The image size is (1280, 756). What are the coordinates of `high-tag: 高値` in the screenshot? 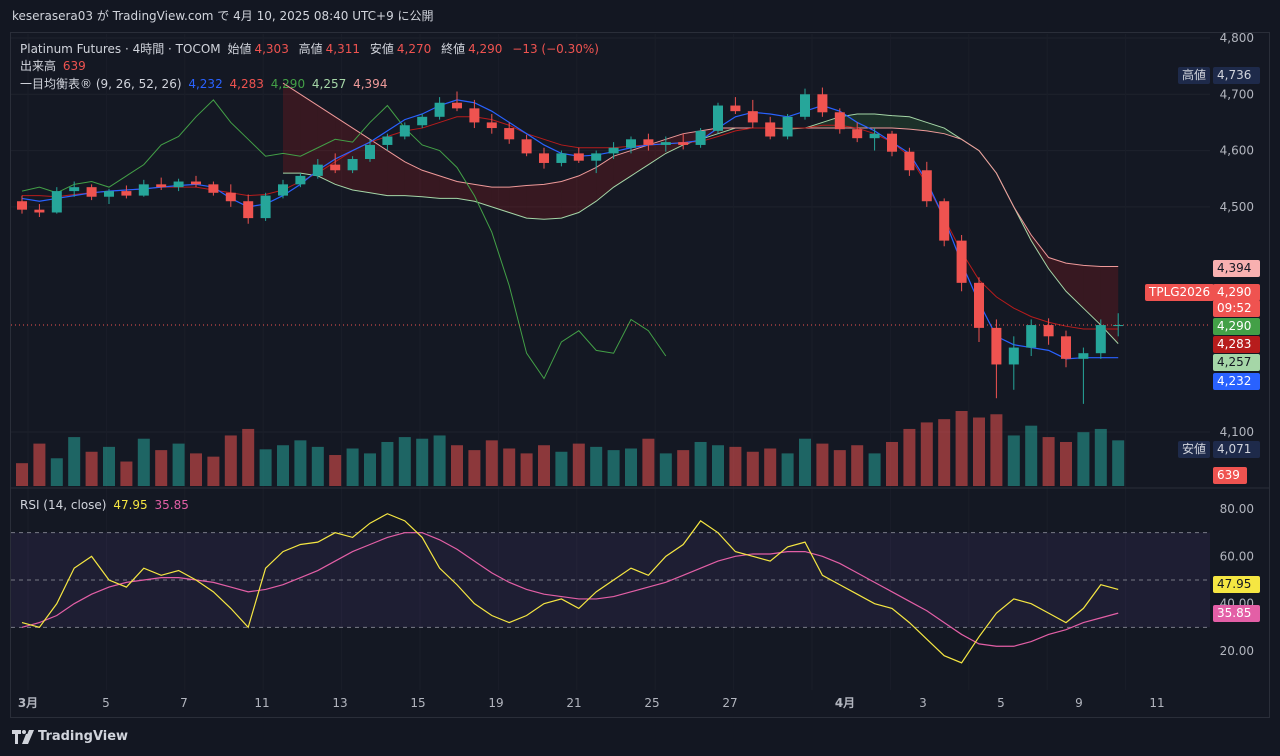 It's located at (1194, 75).